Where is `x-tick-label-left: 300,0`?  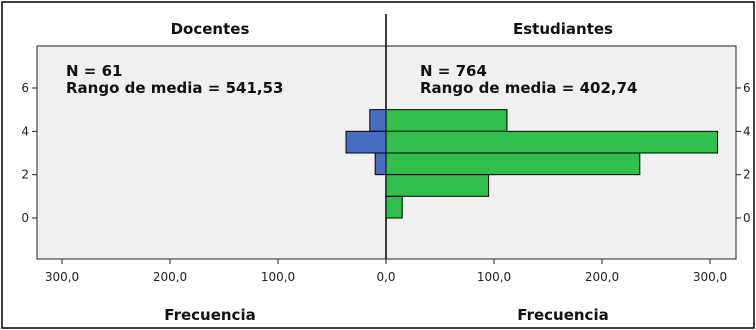 x-tick-label-left: 300,0 is located at coordinates (62, 277).